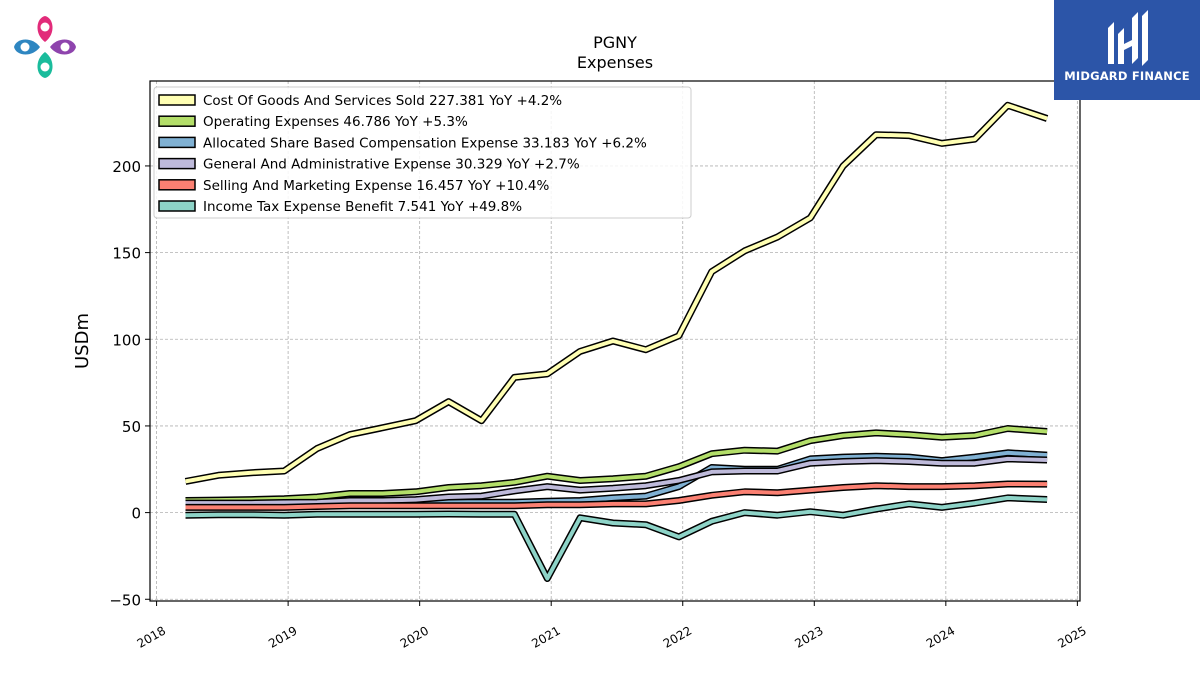 Image resolution: width=1200 pixels, height=675 pixels. Describe the element at coordinates (177, 121) in the screenshot. I see `legend-swatch-operating-expenses` at that location.